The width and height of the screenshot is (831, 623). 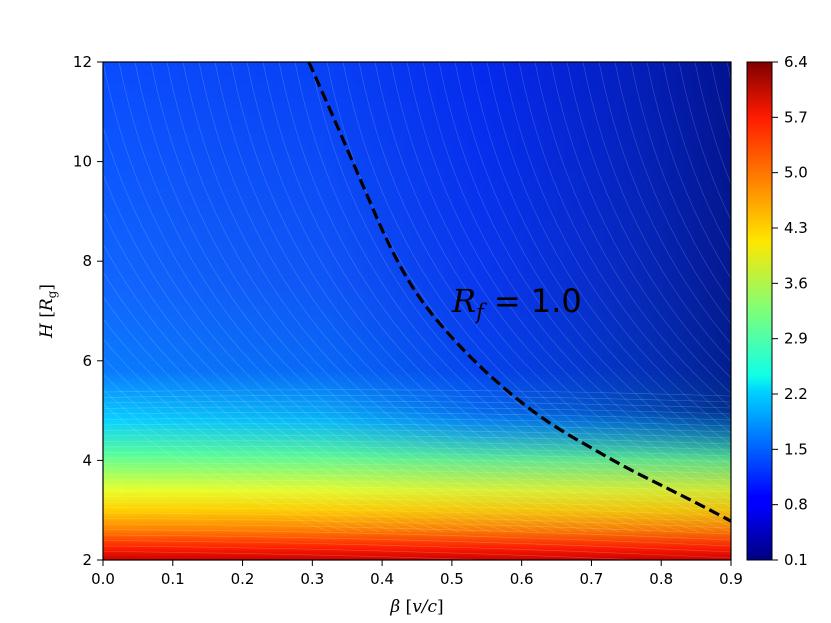 I want to click on colorbar-tick-label: 0.1, so click(x=796, y=560).